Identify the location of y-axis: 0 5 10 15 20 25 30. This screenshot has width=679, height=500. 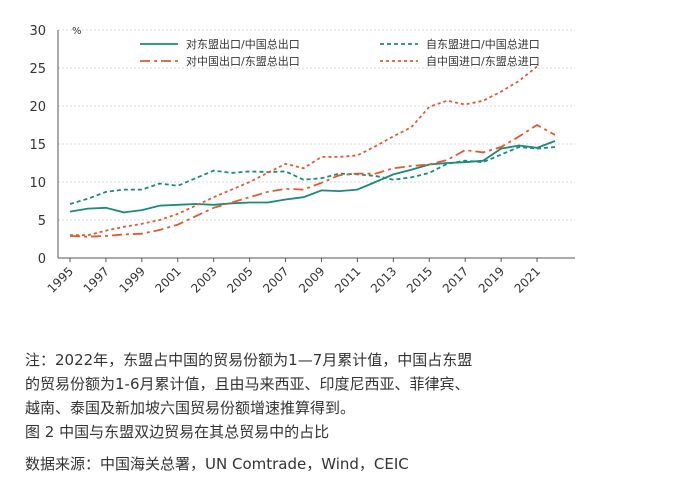
(44, 145).